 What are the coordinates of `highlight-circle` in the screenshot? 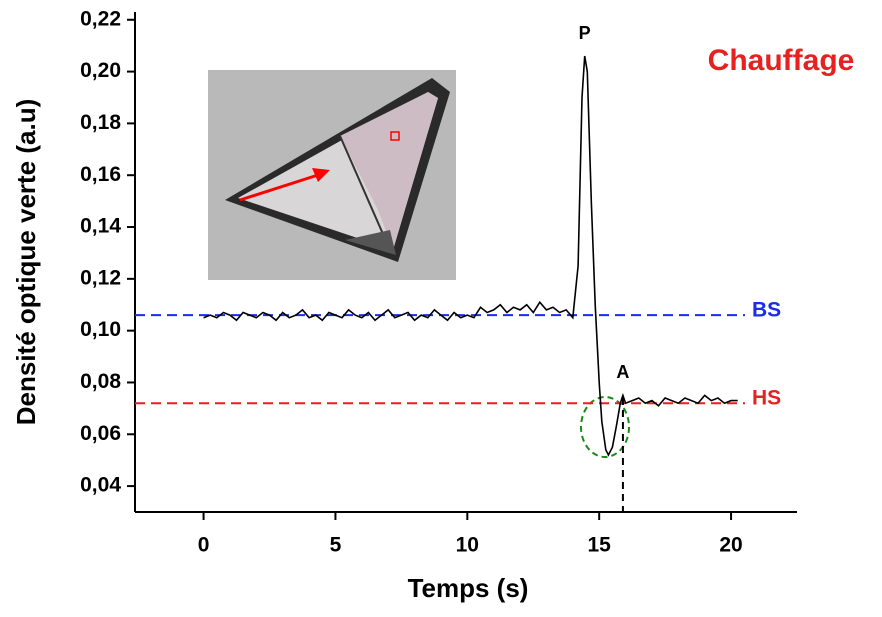 It's located at (605, 427).